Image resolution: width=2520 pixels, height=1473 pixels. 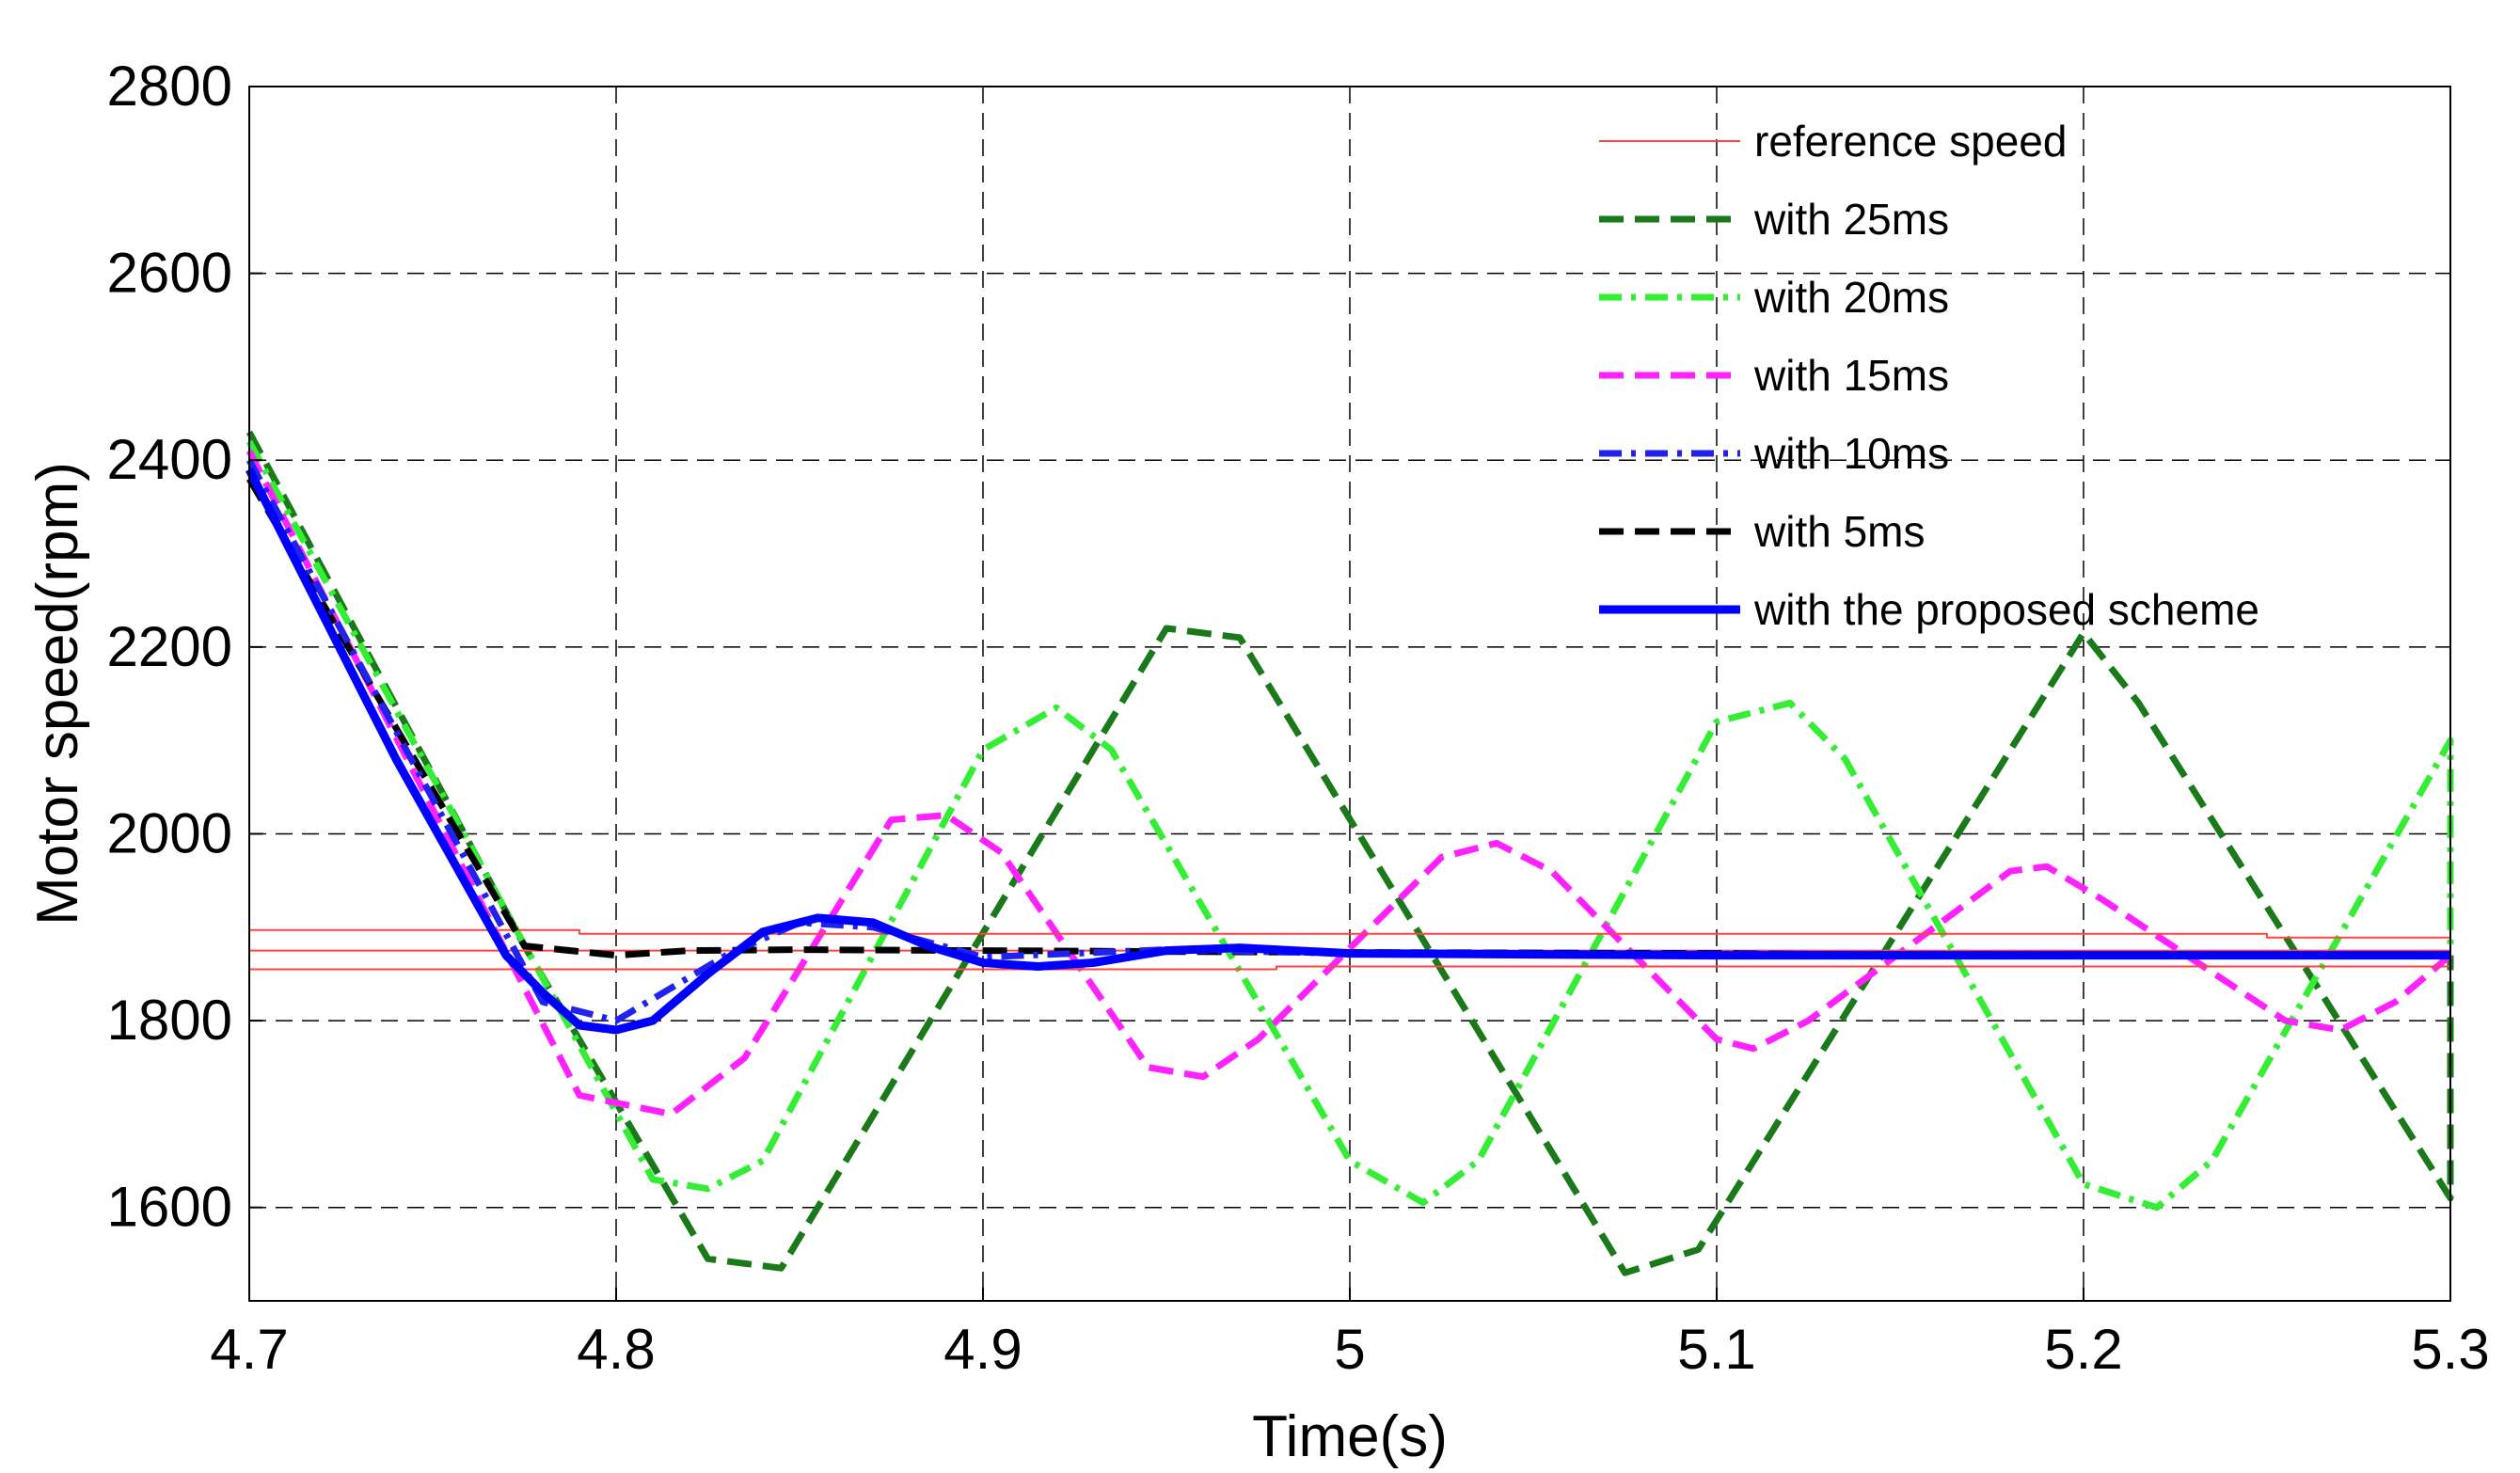 I want to click on y-tick-label: 2600, so click(x=169, y=273).